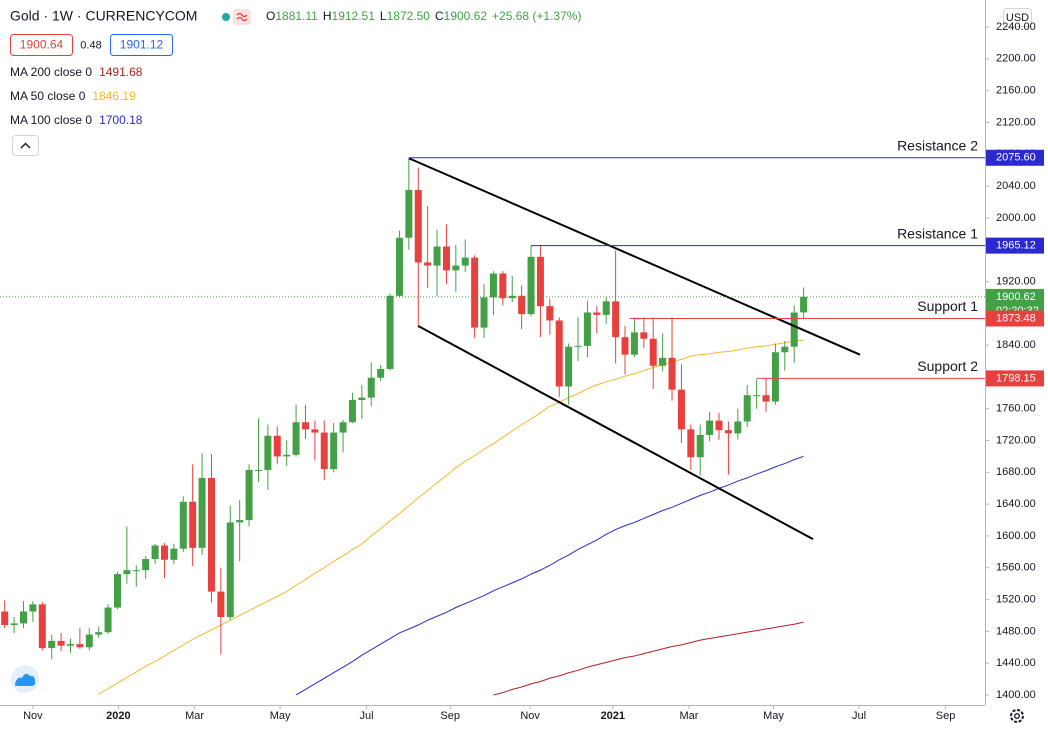 This screenshot has width=1048, height=729. I want to click on level-name: Resistance 1, so click(937, 233).